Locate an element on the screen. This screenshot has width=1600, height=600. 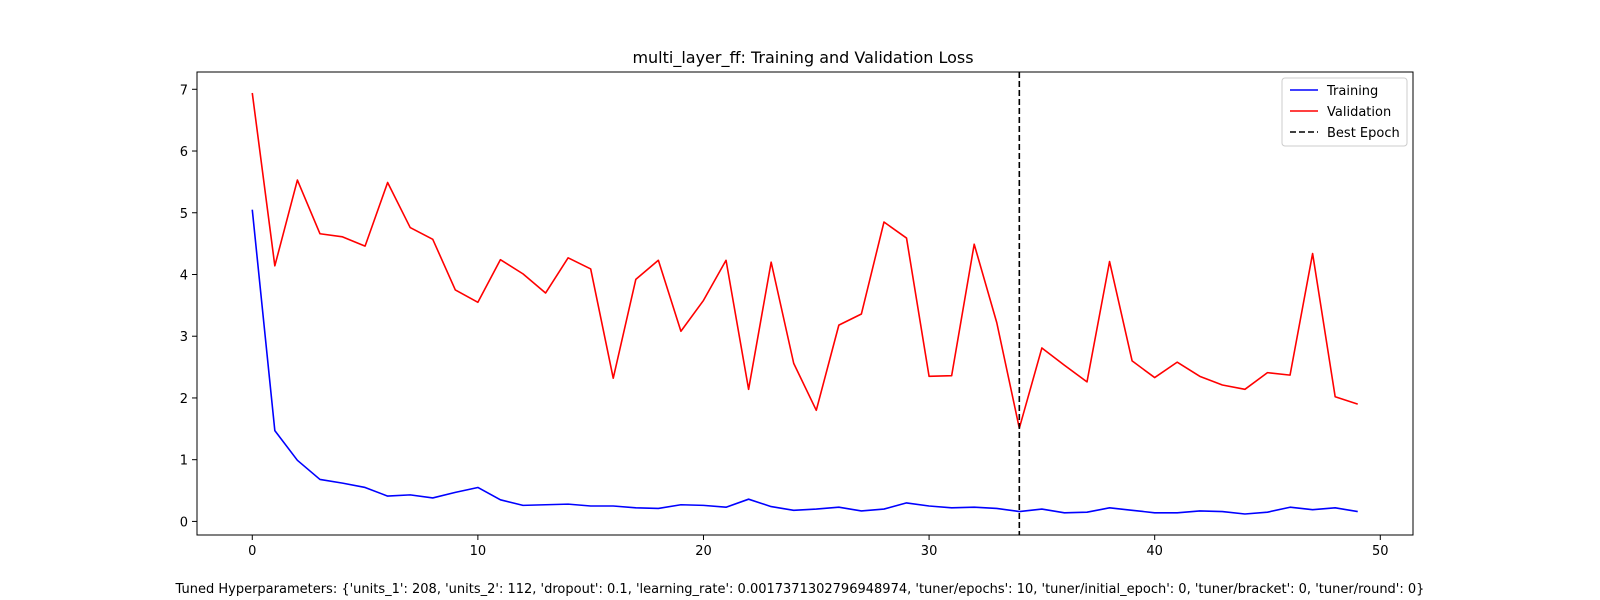
y-axis: 0 1 2 3 4 5 6 7 is located at coordinates (188, 306).